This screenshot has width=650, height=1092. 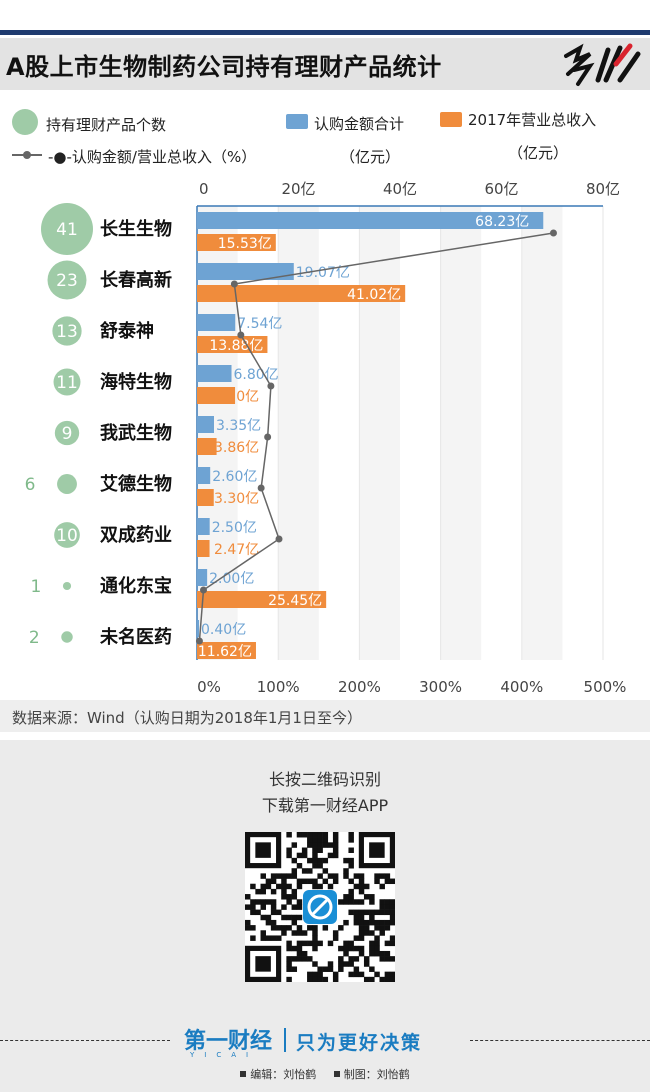 I want to click on qr-code, so click(x=320, y=907).